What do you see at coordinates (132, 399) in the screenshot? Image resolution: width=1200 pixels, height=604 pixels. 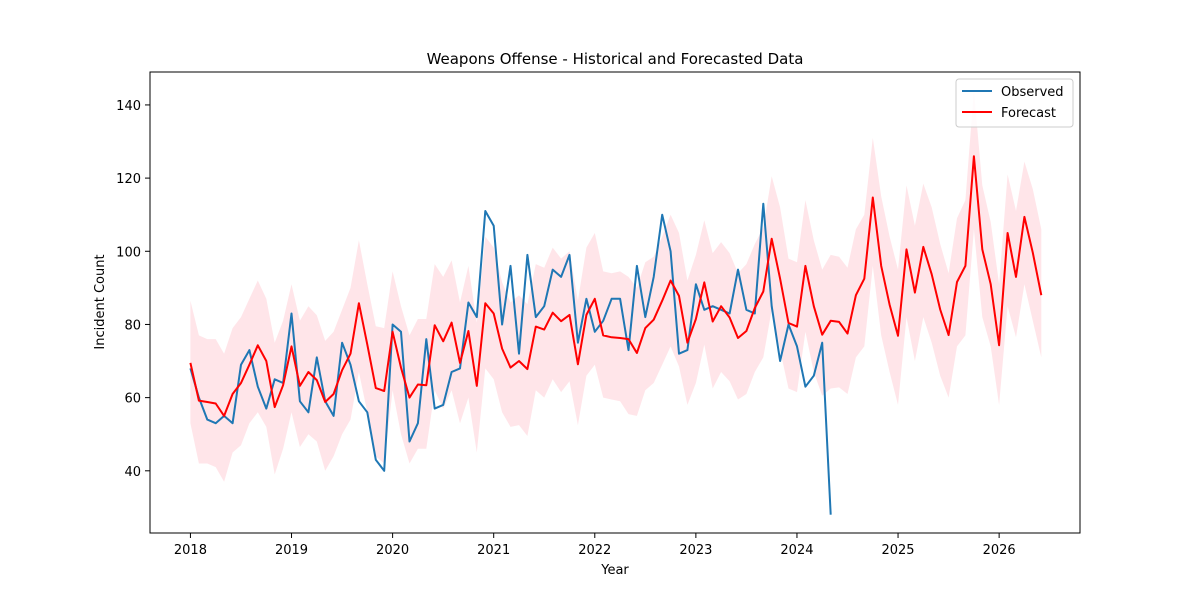 I see `y-tick-label: 60` at bounding box center [132, 399].